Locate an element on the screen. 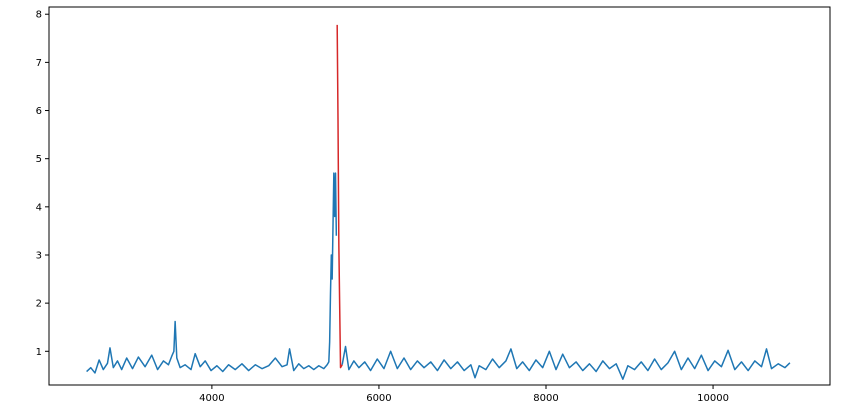  y-tick-label: 5 is located at coordinates (39, 159).